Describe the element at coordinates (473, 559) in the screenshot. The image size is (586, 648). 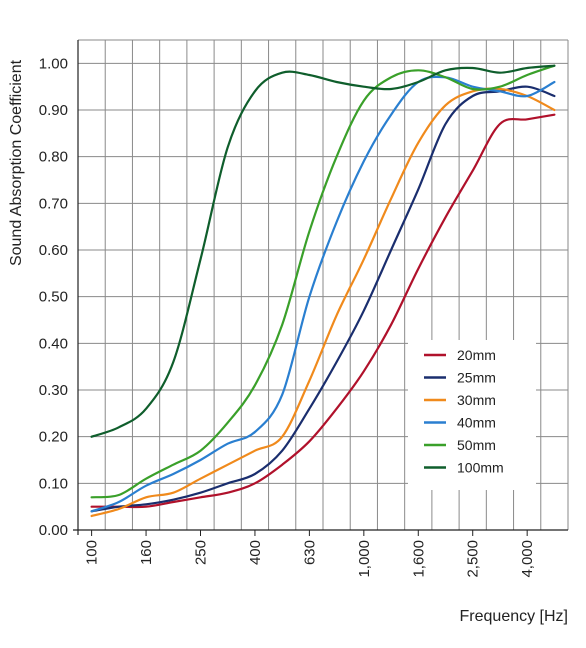
I see `x-tick-label: 2,500` at that location.